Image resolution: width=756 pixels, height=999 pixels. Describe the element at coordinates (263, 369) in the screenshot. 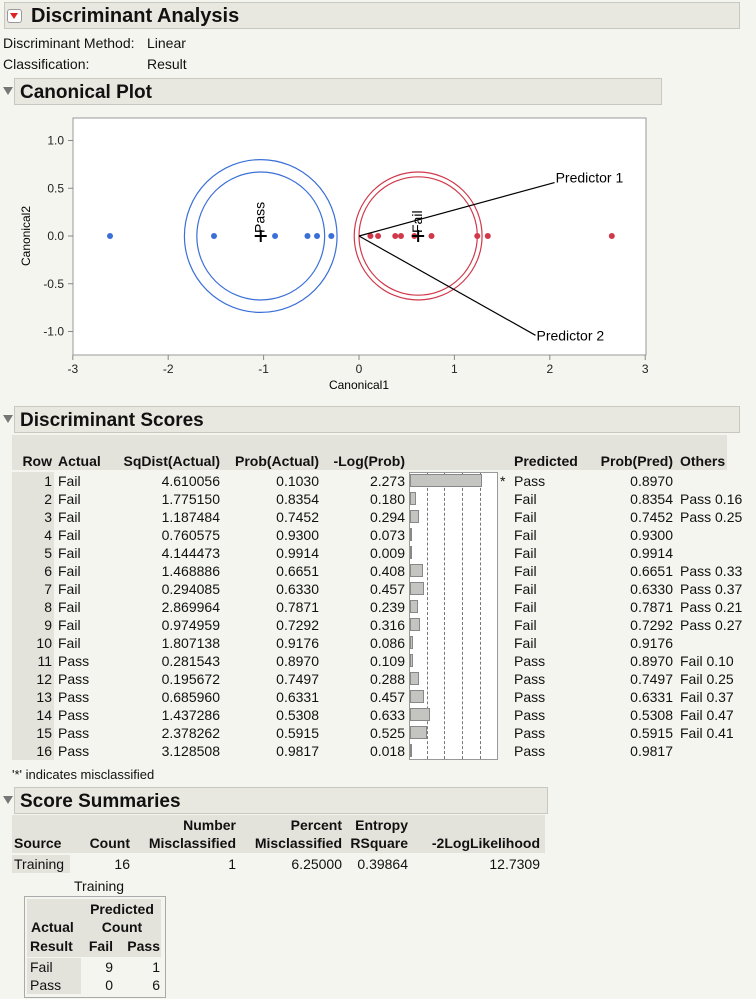

I see `x-tick-label: -1` at that location.